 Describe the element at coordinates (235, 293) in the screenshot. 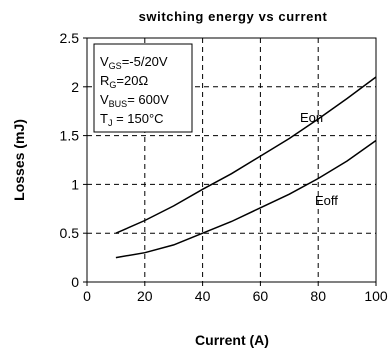

I see `x-axis-ticks: 0 20 40 60 80 100` at that location.